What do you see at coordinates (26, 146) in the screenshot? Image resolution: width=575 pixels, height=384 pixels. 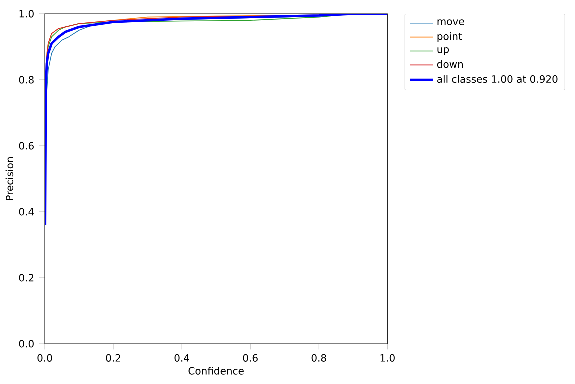 I see `y-tick-label: 0.6` at bounding box center [26, 146].